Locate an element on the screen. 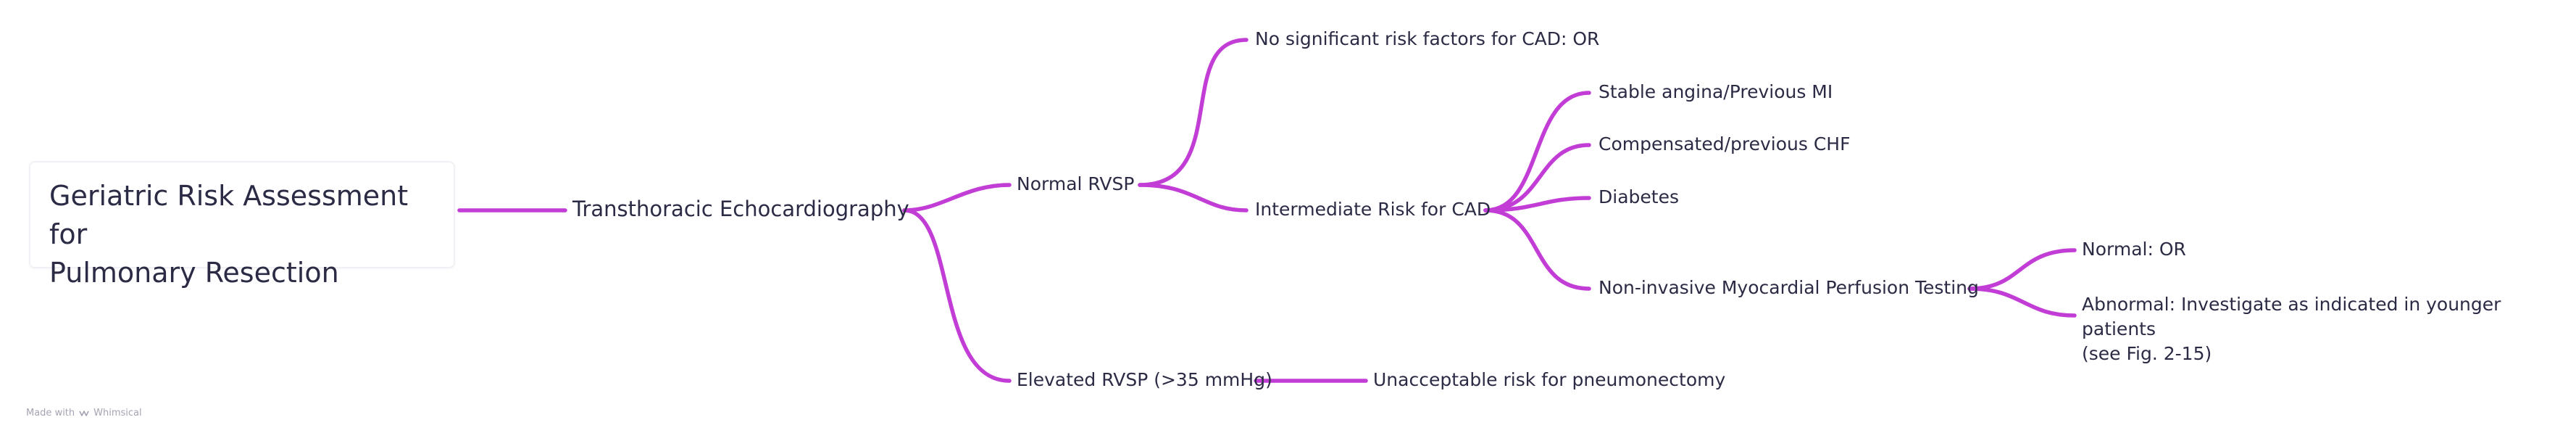 The height and width of the screenshot is (433, 2576). connector-normal-norisk is located at coordinates (1193, 112).